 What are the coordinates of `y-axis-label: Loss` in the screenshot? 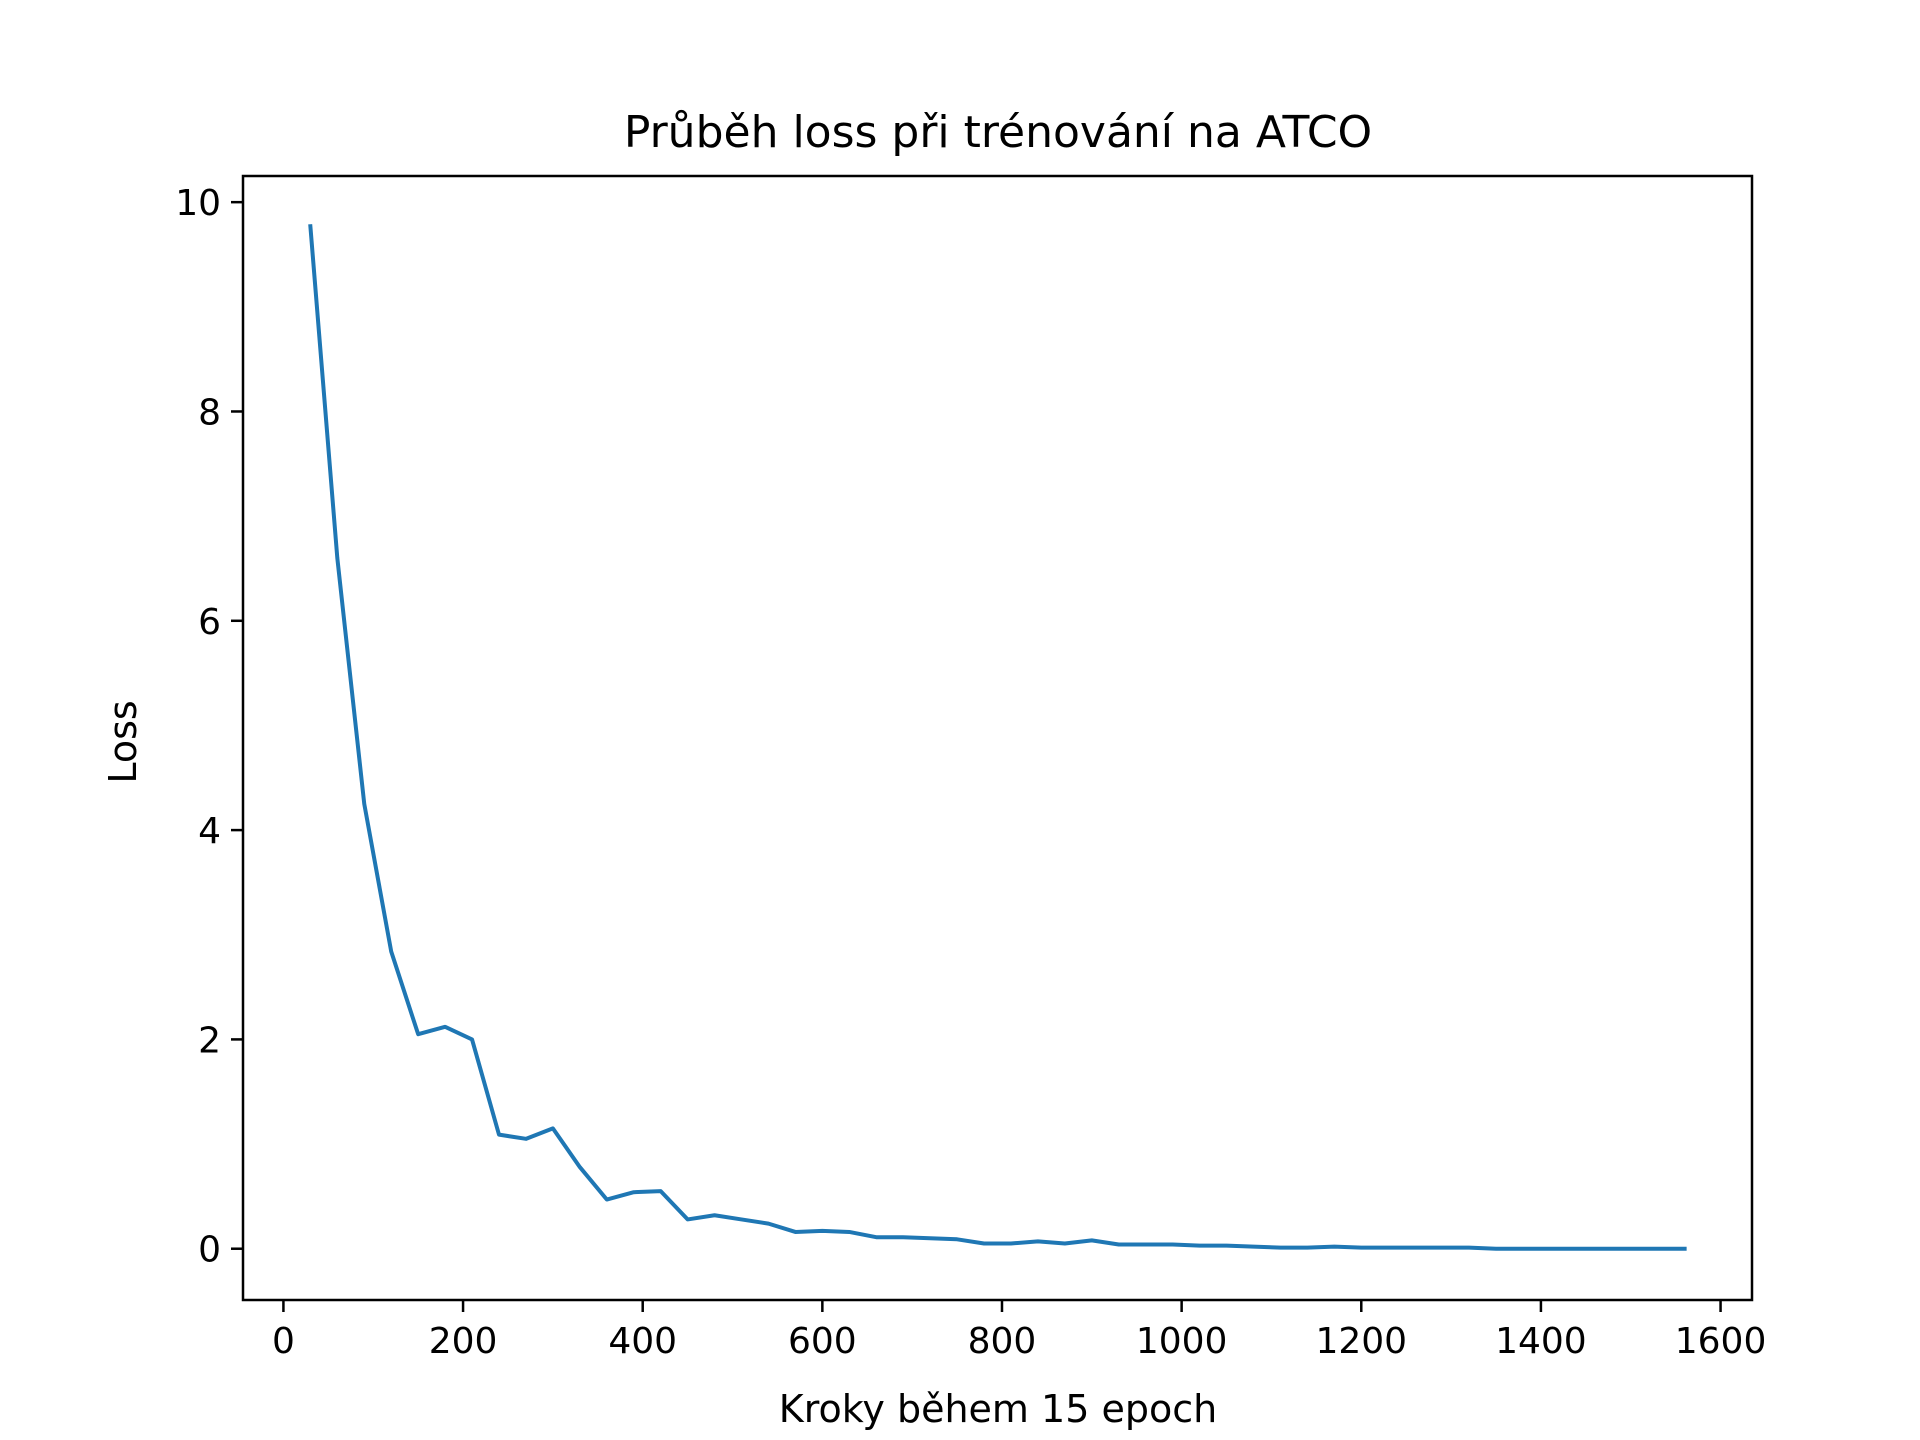 It's located at (123, 741).